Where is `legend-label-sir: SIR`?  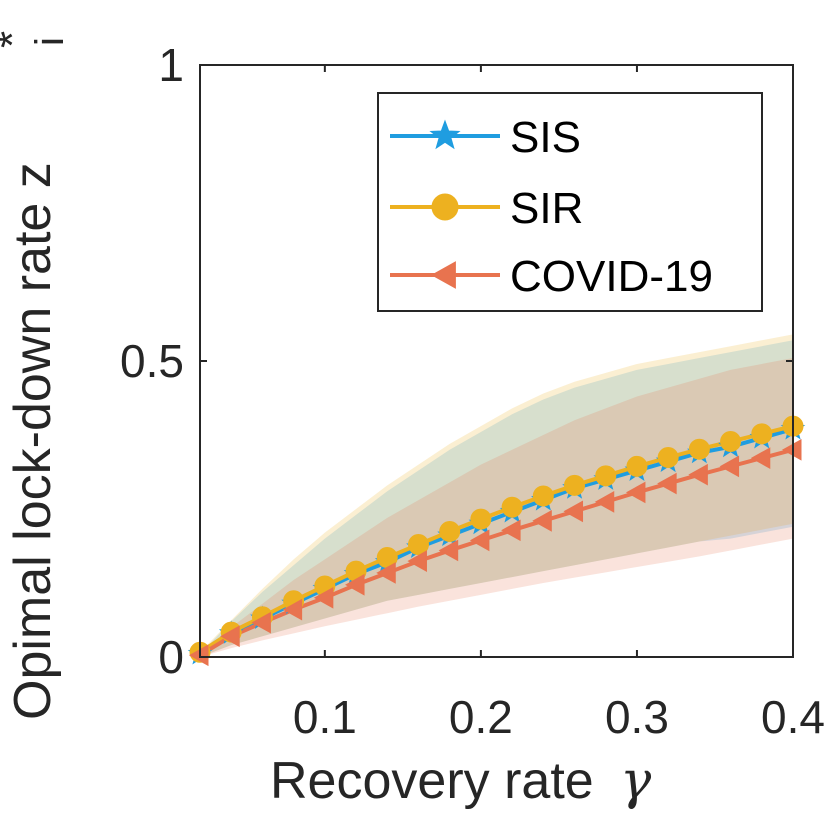
legend-label-sir: SIR is located at coordinates (546, 208).